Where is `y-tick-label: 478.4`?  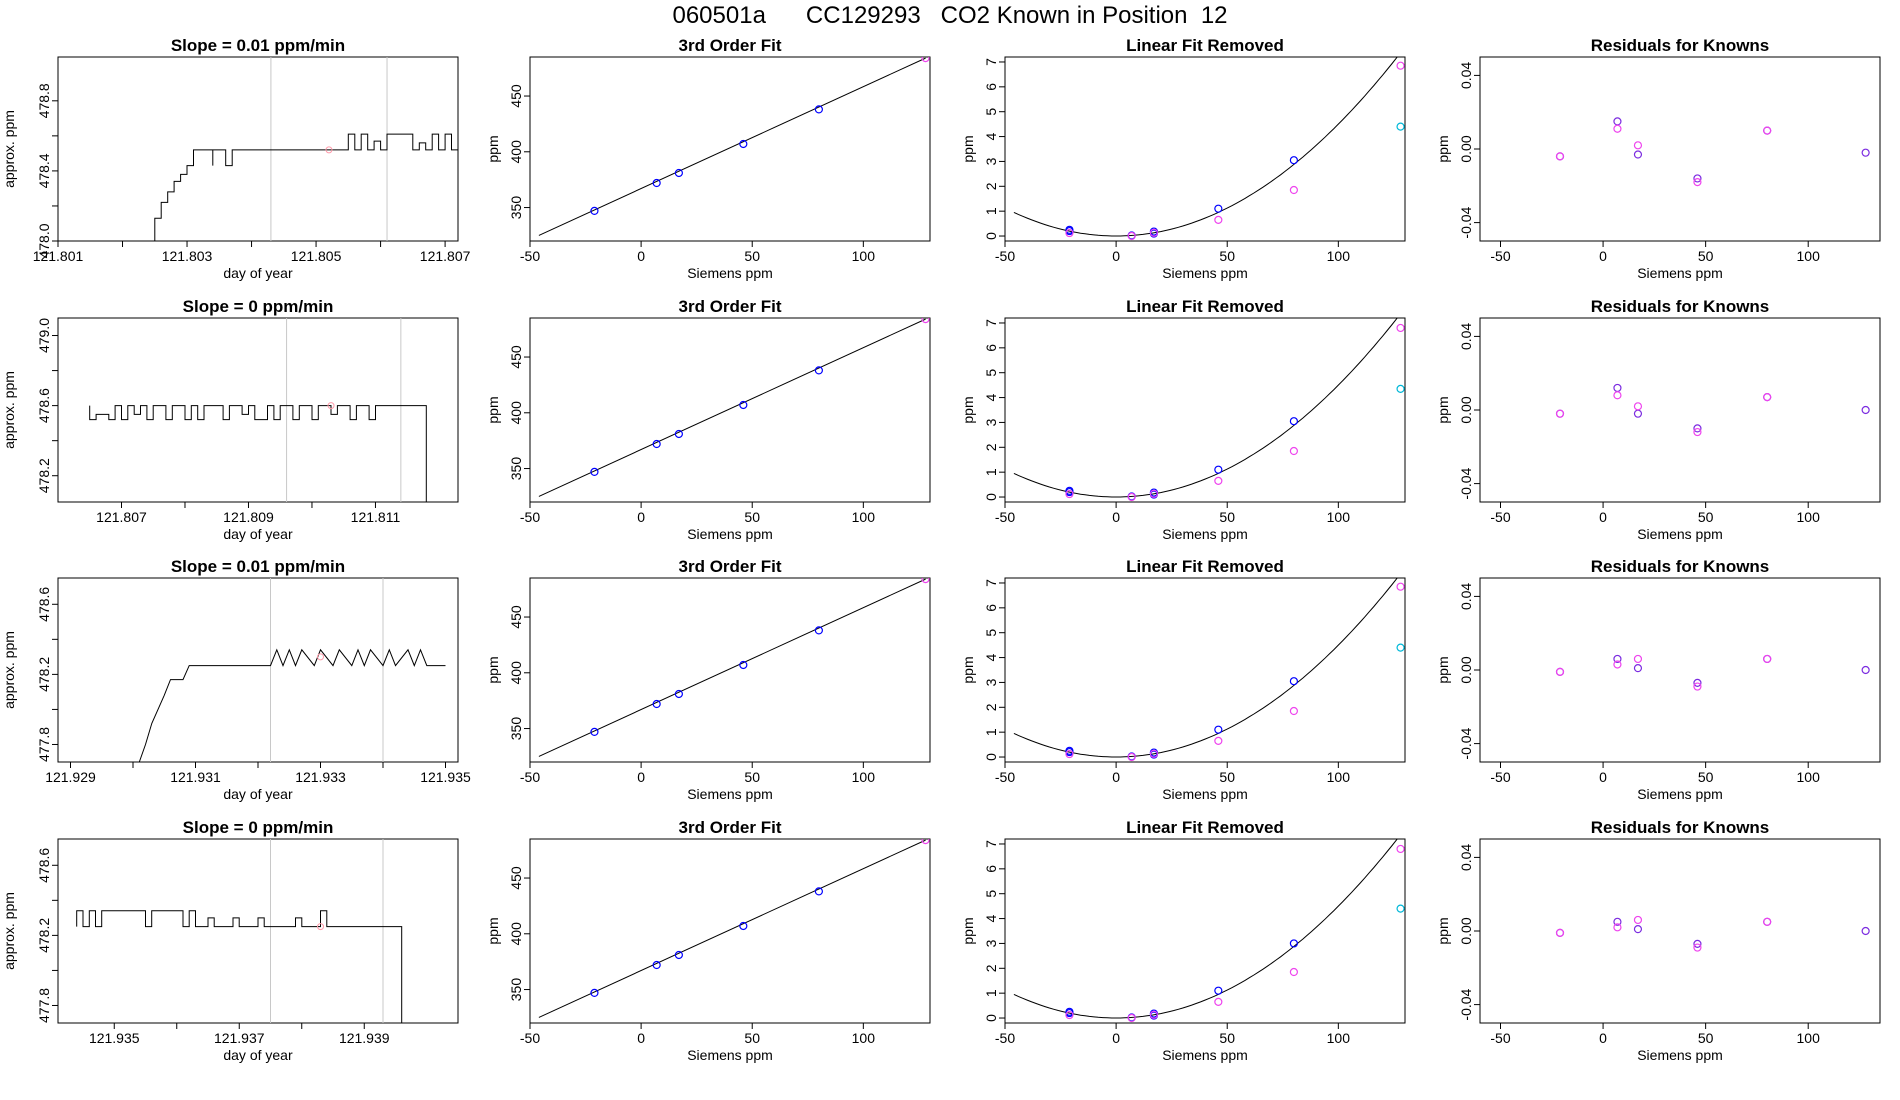 y-tick-label: 478.4 is located at coordinates (44, 170).